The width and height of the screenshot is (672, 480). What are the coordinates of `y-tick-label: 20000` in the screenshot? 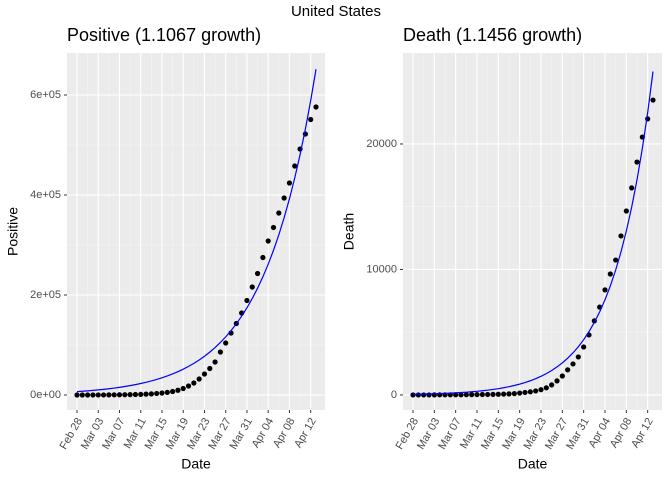 It's located at (381, 144).